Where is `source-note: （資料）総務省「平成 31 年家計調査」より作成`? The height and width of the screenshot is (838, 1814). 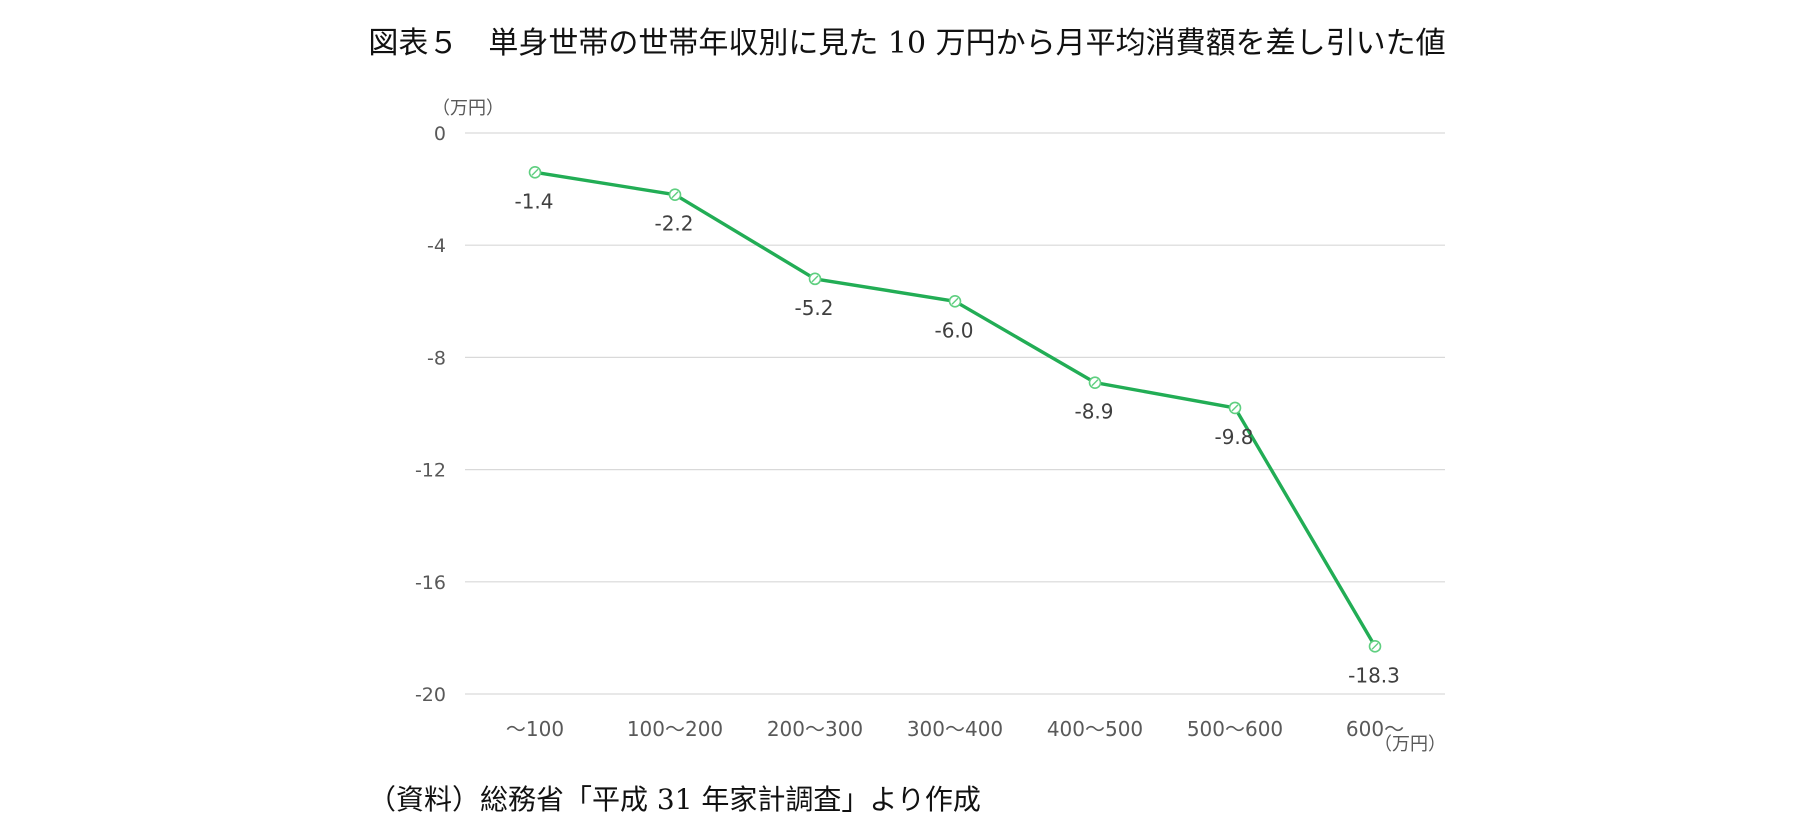 source-note: （資料）総務省「平成 31 年家計調査」より作成 is located at coordinates (674, 799).